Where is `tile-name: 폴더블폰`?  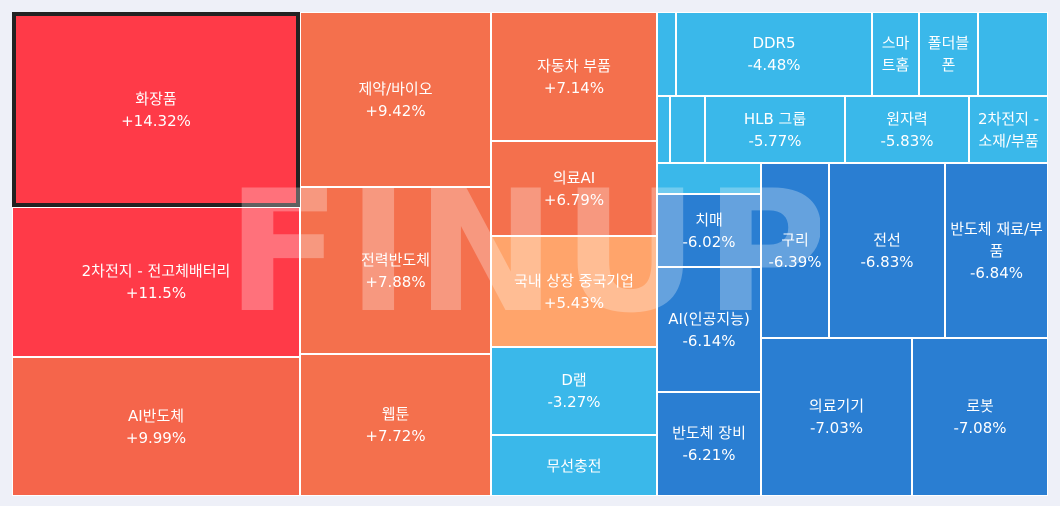
tile-name: 폴더블폰 is located at coordinates (948, 54).